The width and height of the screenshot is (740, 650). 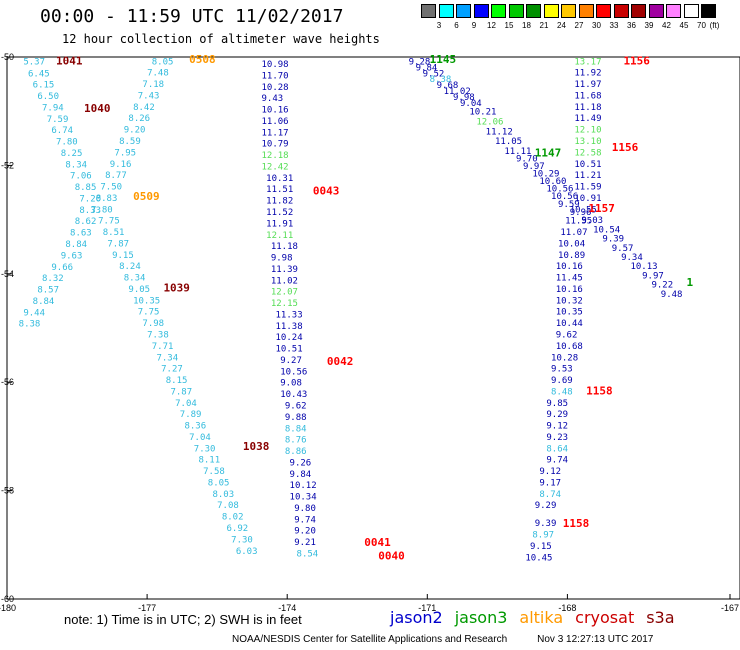 What do you see at coordinates (177, 381) in the screenshot?
I see `wave-height-label: 8.15` at bounding box center [177, 381].